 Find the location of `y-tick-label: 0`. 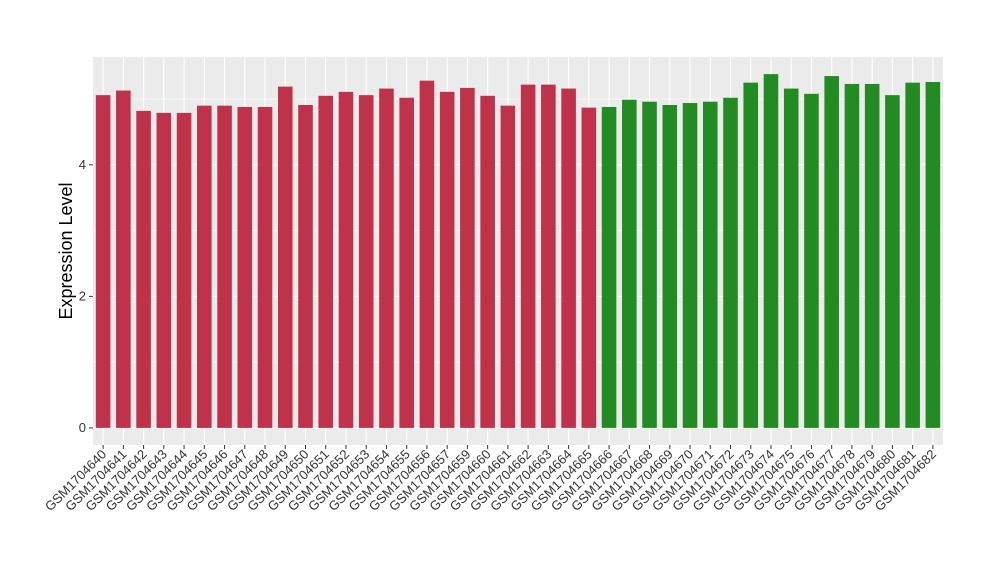

y-tick-label: 0 is located at coordinates (82, 427).